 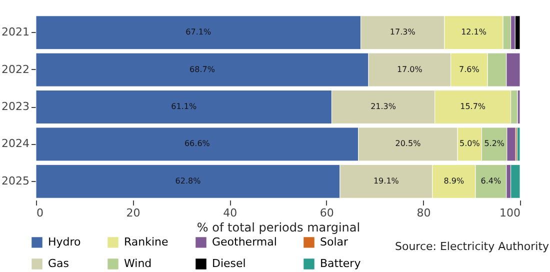 What do you see at coordinates (16, 106) in the screenshot?
I see `y-tick-label: 2023` at bounding box center [16, 106].